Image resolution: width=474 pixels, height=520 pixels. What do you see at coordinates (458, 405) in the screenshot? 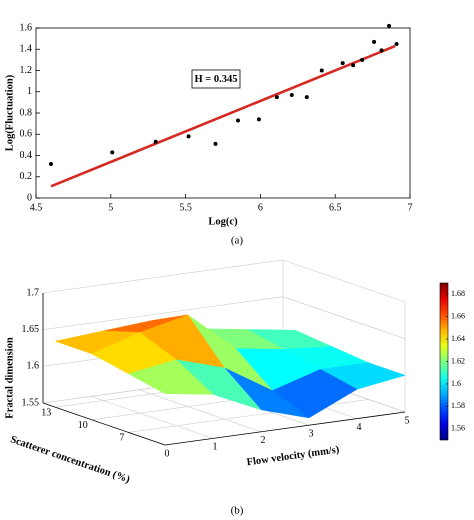
I see `colorbar-tick-label: 1.58` at bounding box center [458, 405].